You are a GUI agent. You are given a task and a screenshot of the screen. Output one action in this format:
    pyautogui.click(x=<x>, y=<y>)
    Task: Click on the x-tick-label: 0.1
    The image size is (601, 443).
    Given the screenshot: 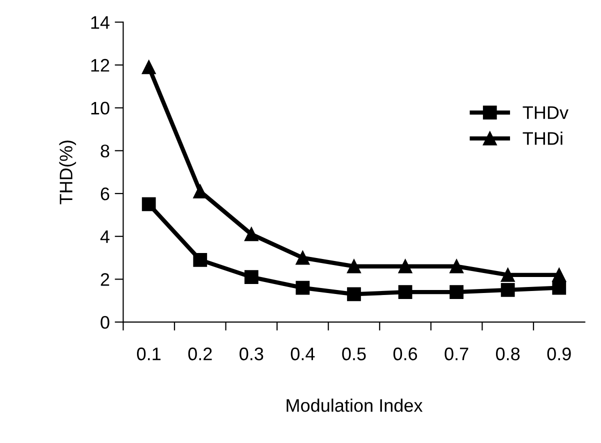 What is the action you would take?
    pyautogui.click(x=149, y=354)
    